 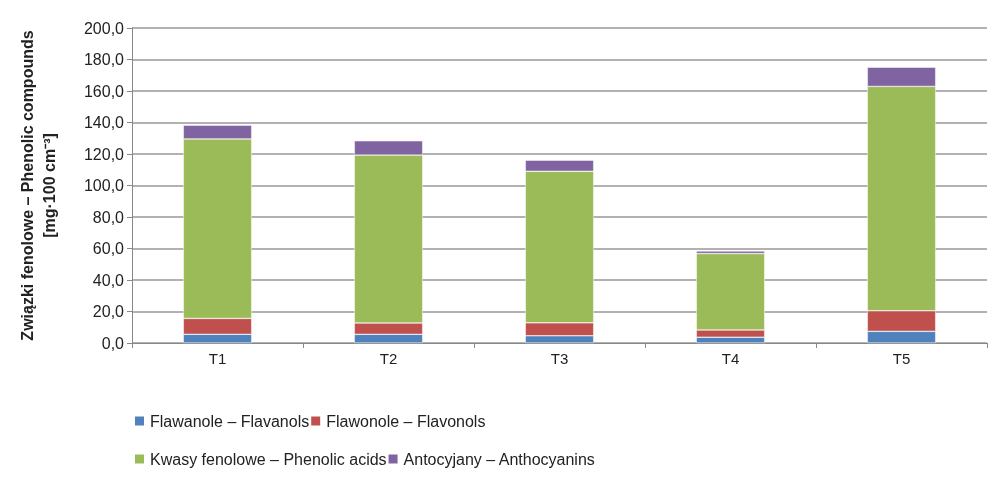 I want to click on x-tick-label: T2, so click(x=388, y=358).